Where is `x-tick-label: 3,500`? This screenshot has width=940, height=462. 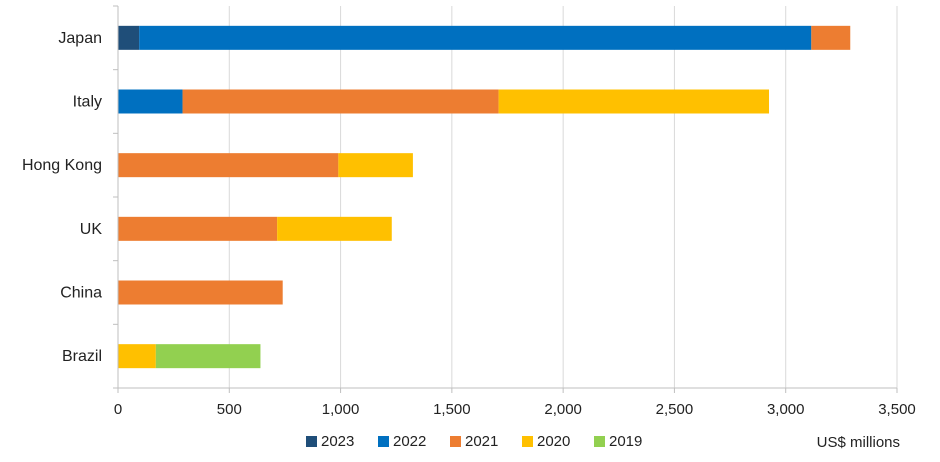 x-tick-label: 3,500 is located at coordinates (897, 409).